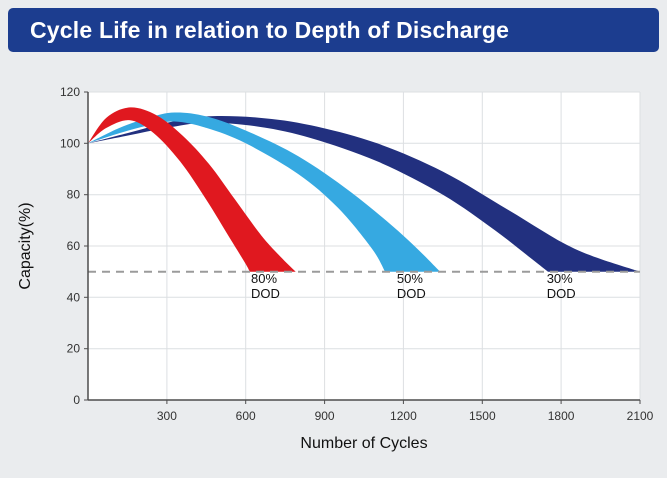  What do you see at coordinates (265, 286) in the screenshot?
I see `dod-label: 80% DOD` at bounding box center [265, 286].